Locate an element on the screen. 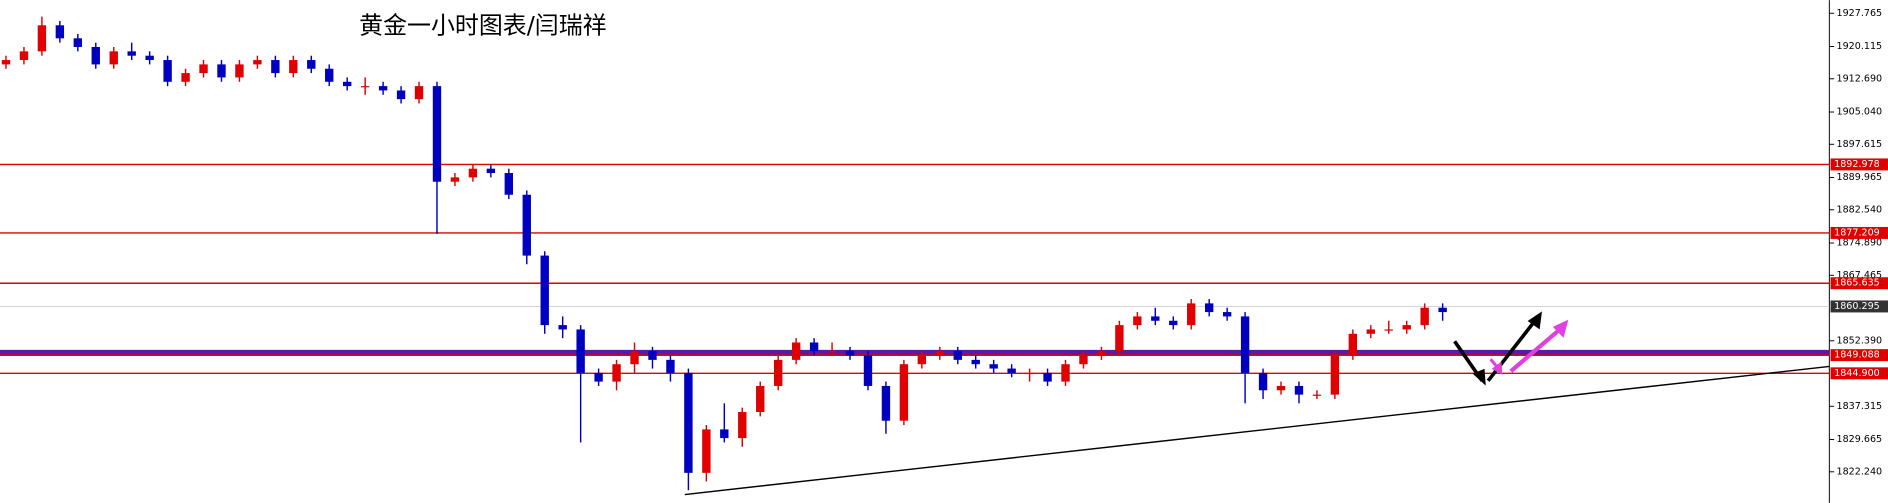 The image size is (1888, 503). black-arrow is located at coordinates (1498, 348).